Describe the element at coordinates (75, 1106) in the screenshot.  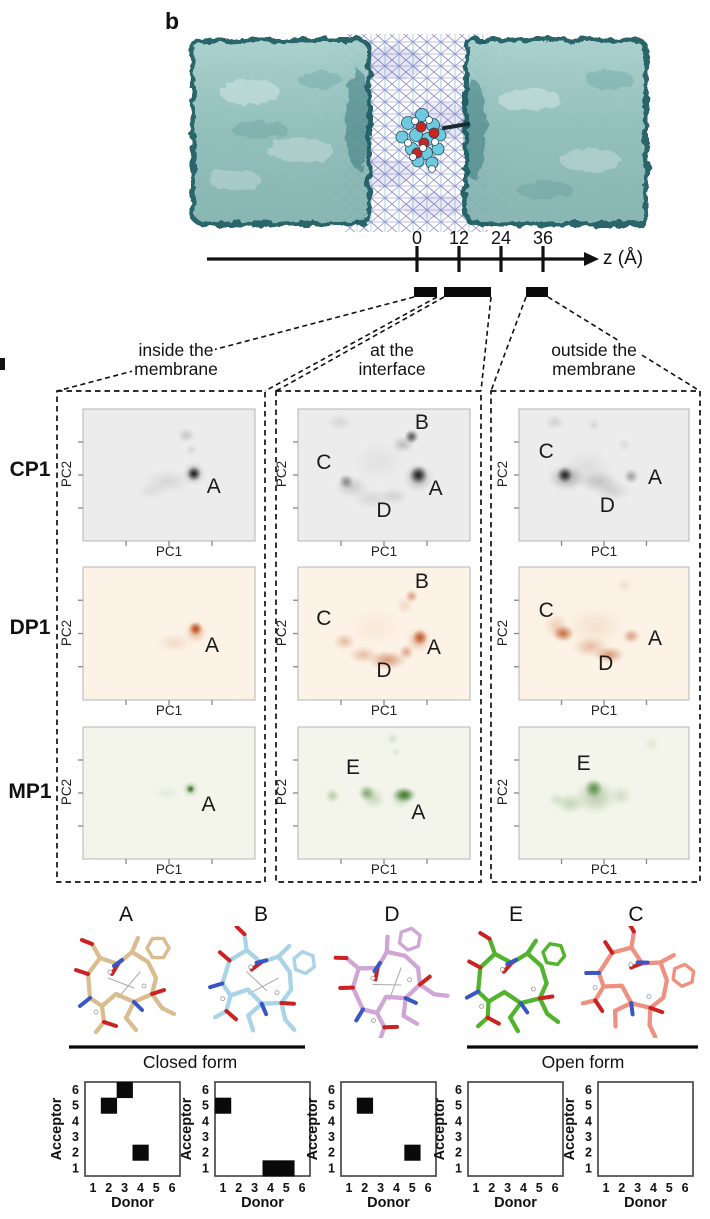
I see `acceptor-tick: 5` at that location.